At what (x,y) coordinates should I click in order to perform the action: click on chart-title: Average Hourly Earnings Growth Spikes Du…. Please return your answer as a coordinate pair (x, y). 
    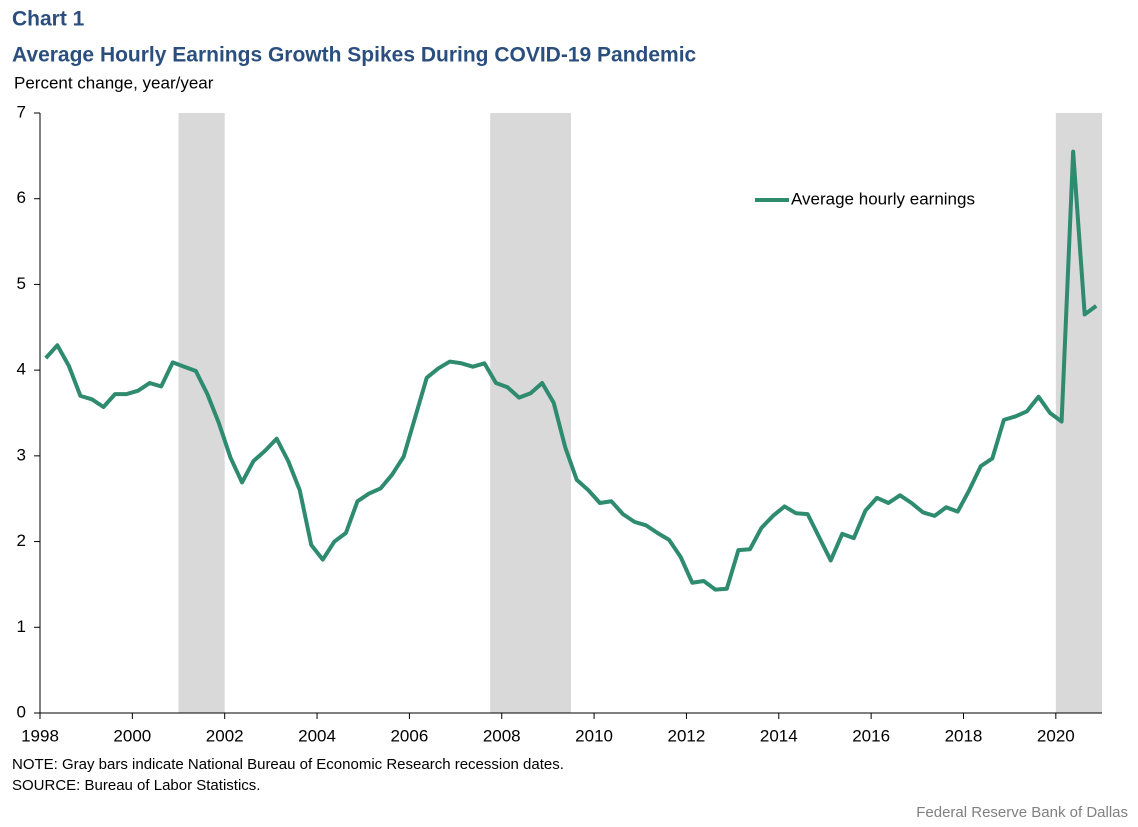
    Looking at the image, I should click on (354, 55).